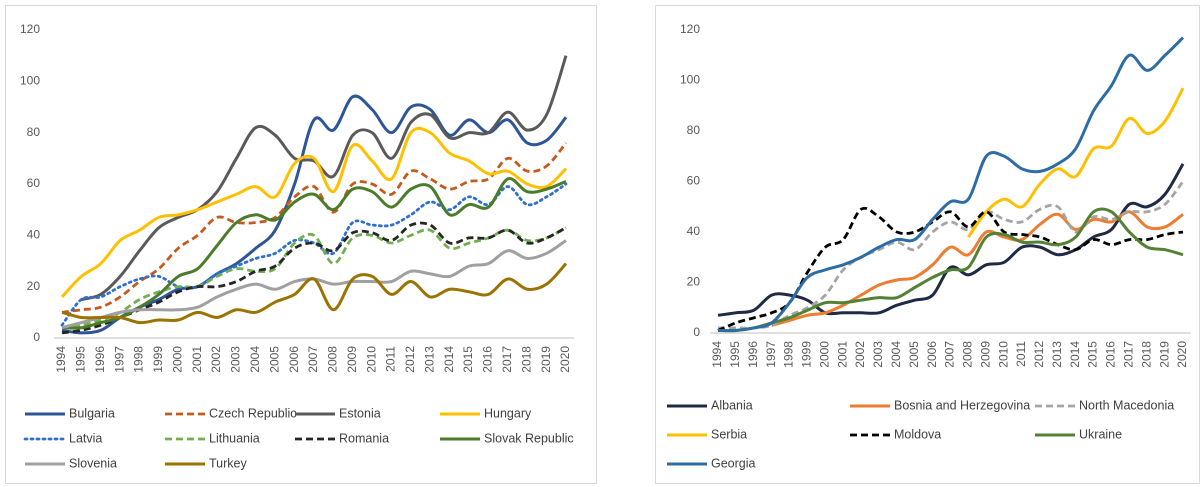 This screenshot has height=487, width=1203. What do you see at coordinates (360, 413) in the screenshot?
I see `legend-label: Estonia` at bounding box center [360, 413].